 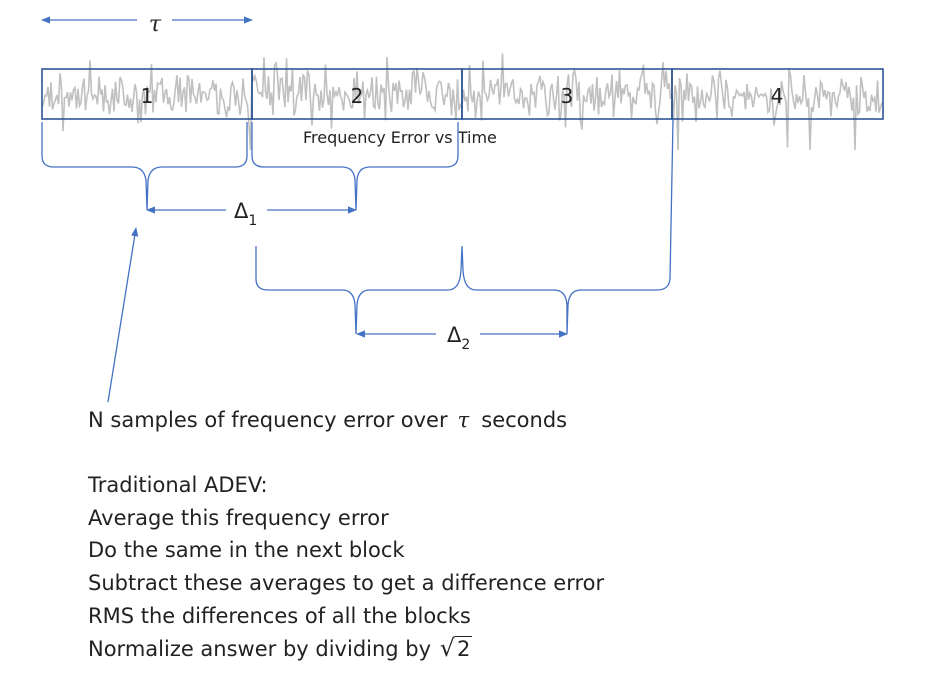 I want to click on block-label-4: 4, so click(x=777, y=96).